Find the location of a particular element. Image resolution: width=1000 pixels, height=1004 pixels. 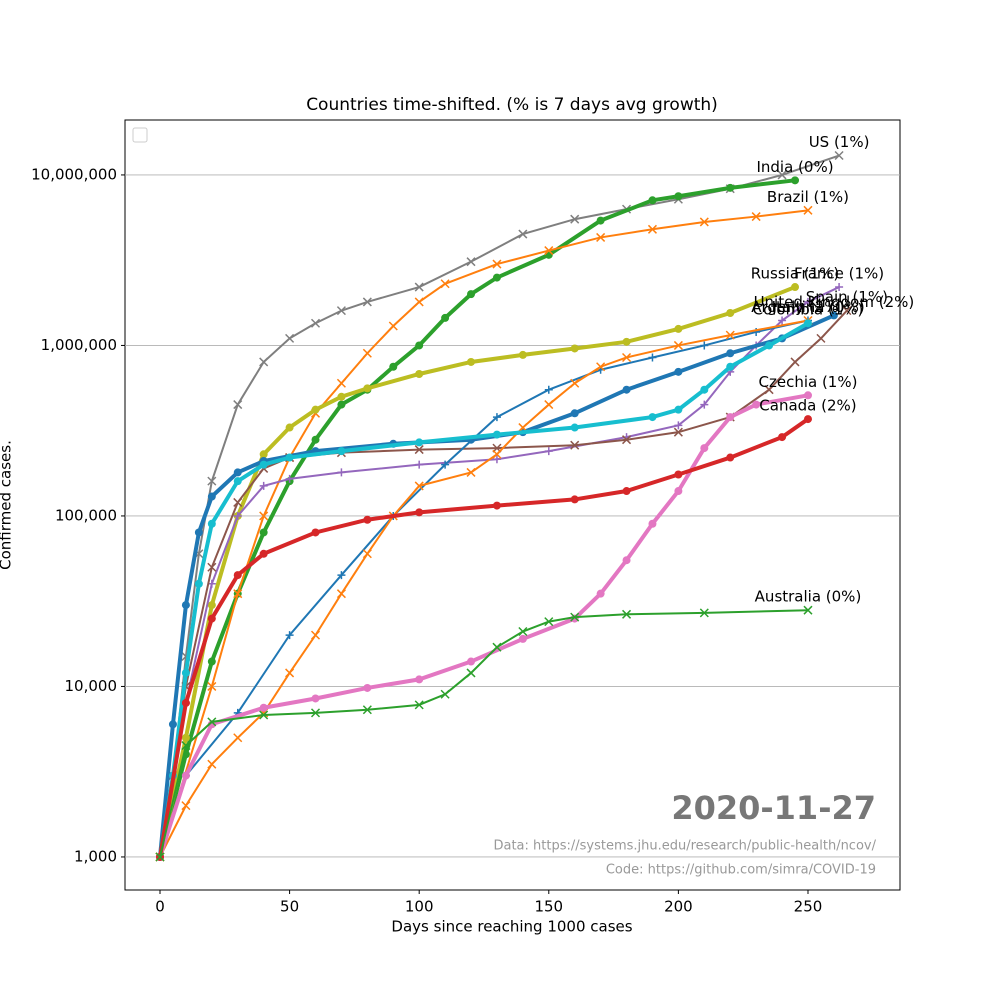

x-tick-label: 100 is located at coordinates (419, 907).